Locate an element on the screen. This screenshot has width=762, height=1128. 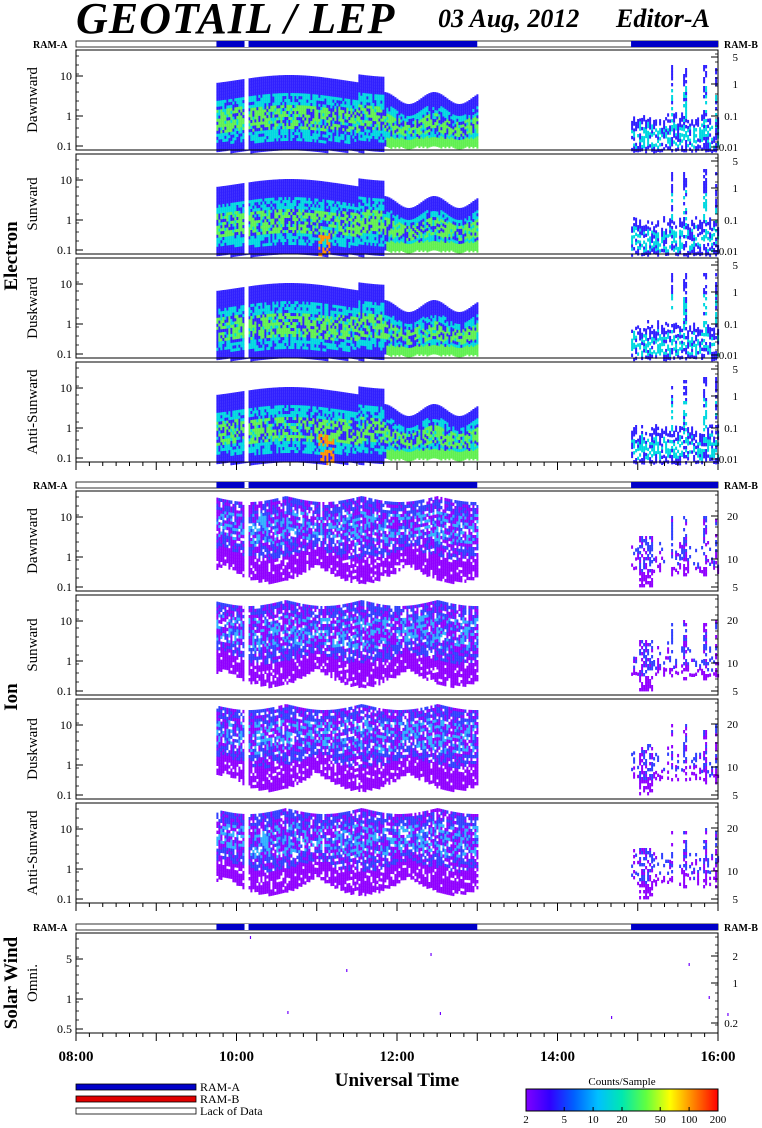
group-label: Solar Wind is located at coordinates (11, 982).